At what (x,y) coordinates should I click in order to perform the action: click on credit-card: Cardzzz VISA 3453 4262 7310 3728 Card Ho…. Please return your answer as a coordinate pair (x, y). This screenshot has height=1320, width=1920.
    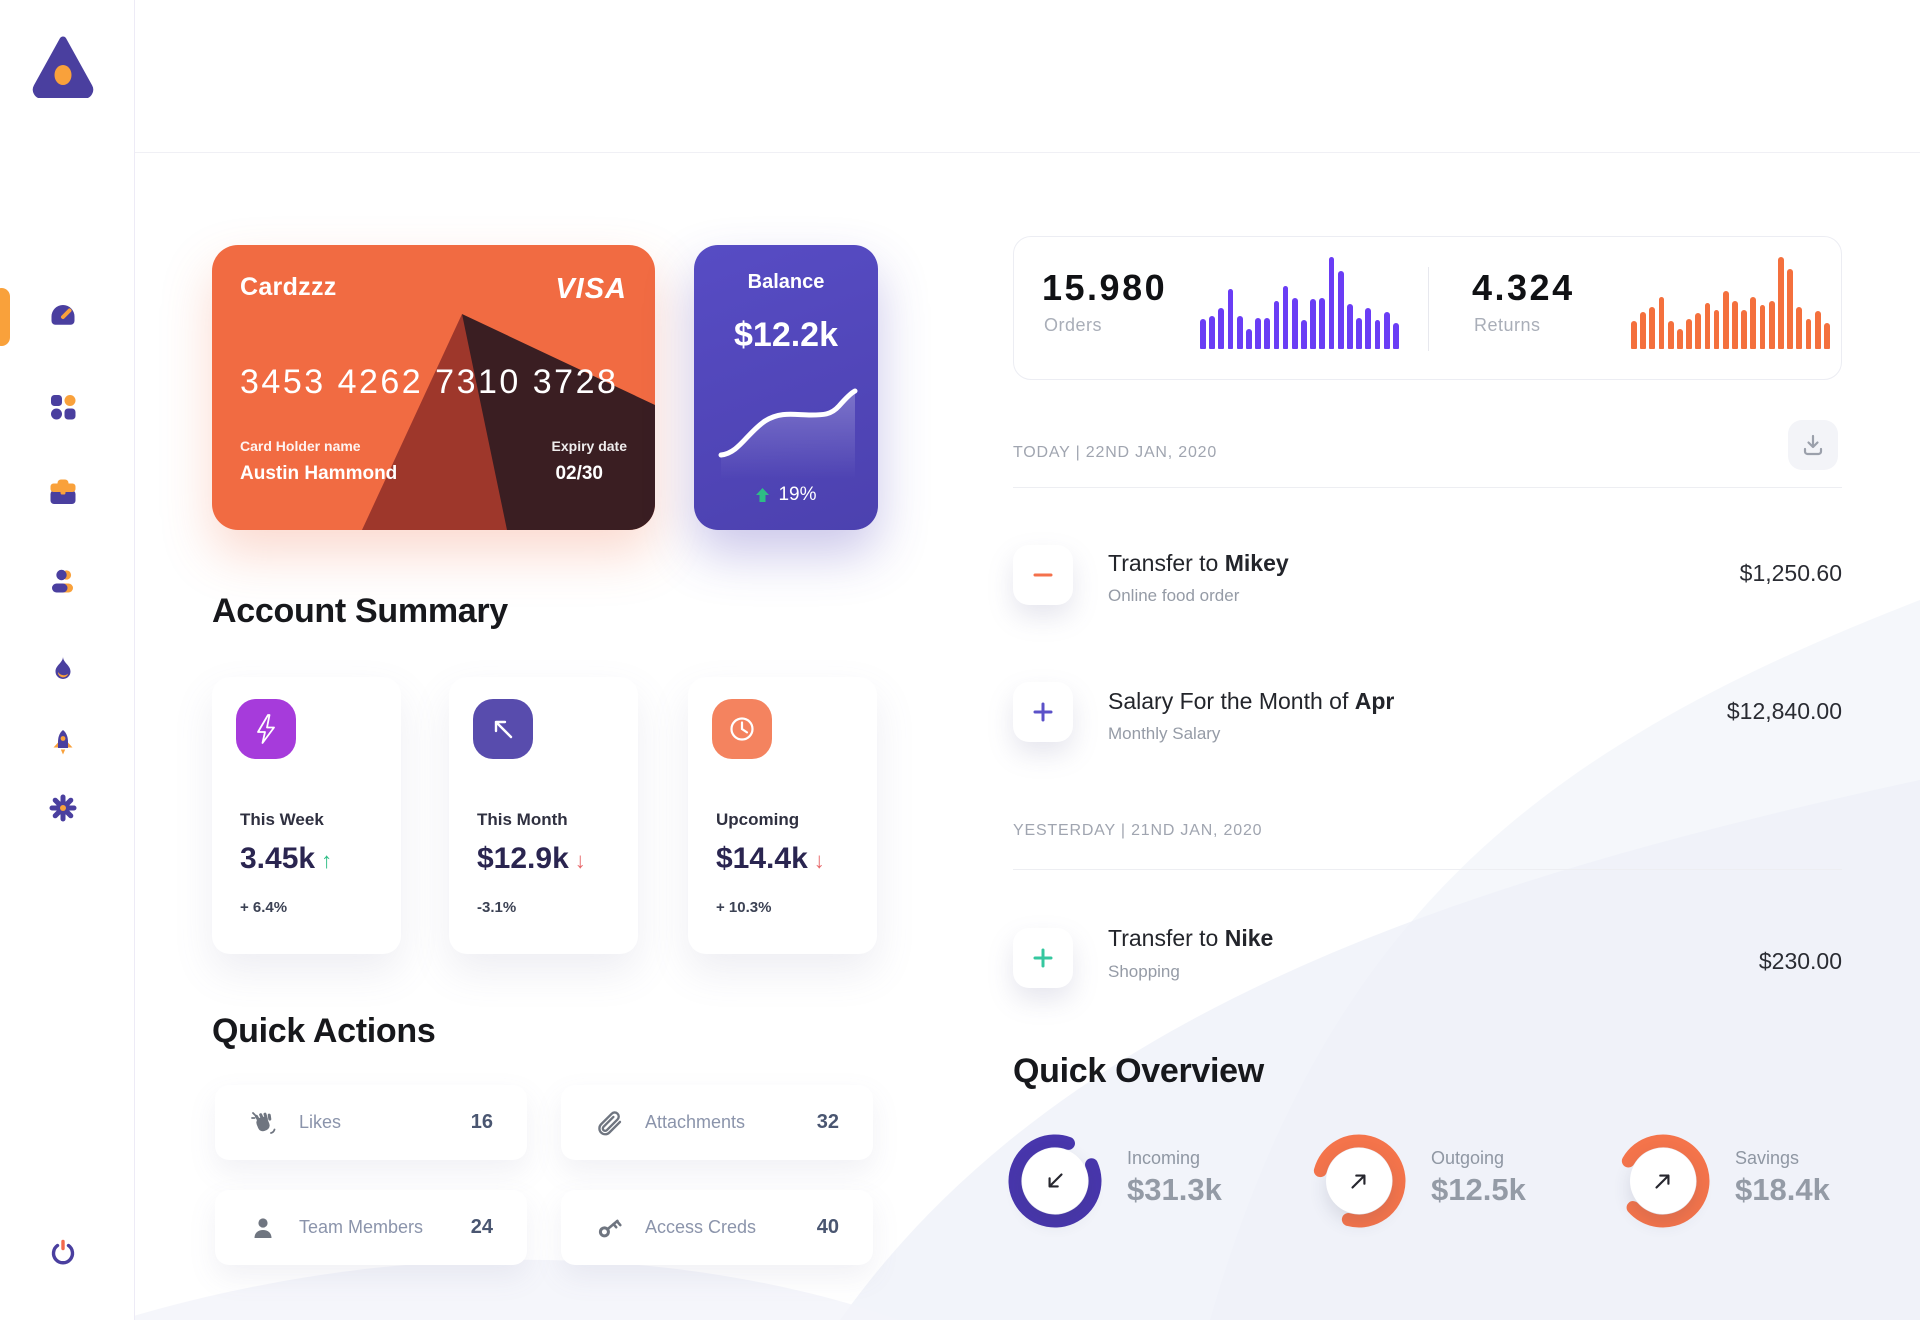
    Looking at the image, I should click on (433, 387).